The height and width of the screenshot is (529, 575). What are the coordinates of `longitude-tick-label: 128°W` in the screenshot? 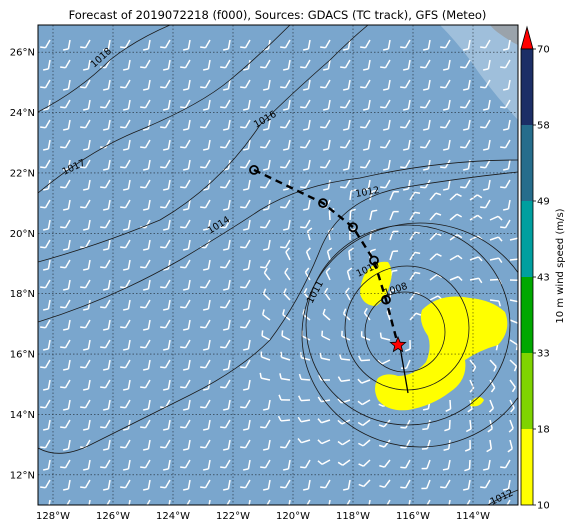 It's located at (53, 516).